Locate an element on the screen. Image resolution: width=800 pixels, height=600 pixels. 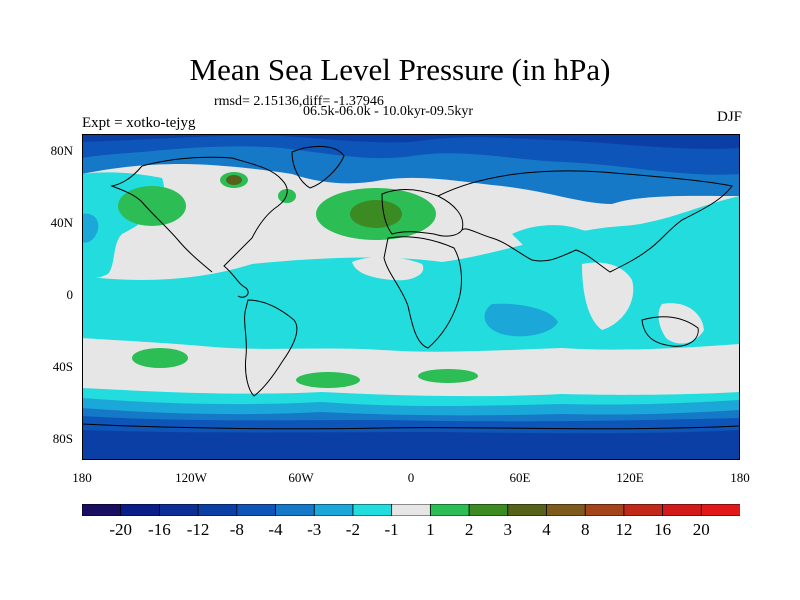
australia-coast is located at coordinates (670, 331).